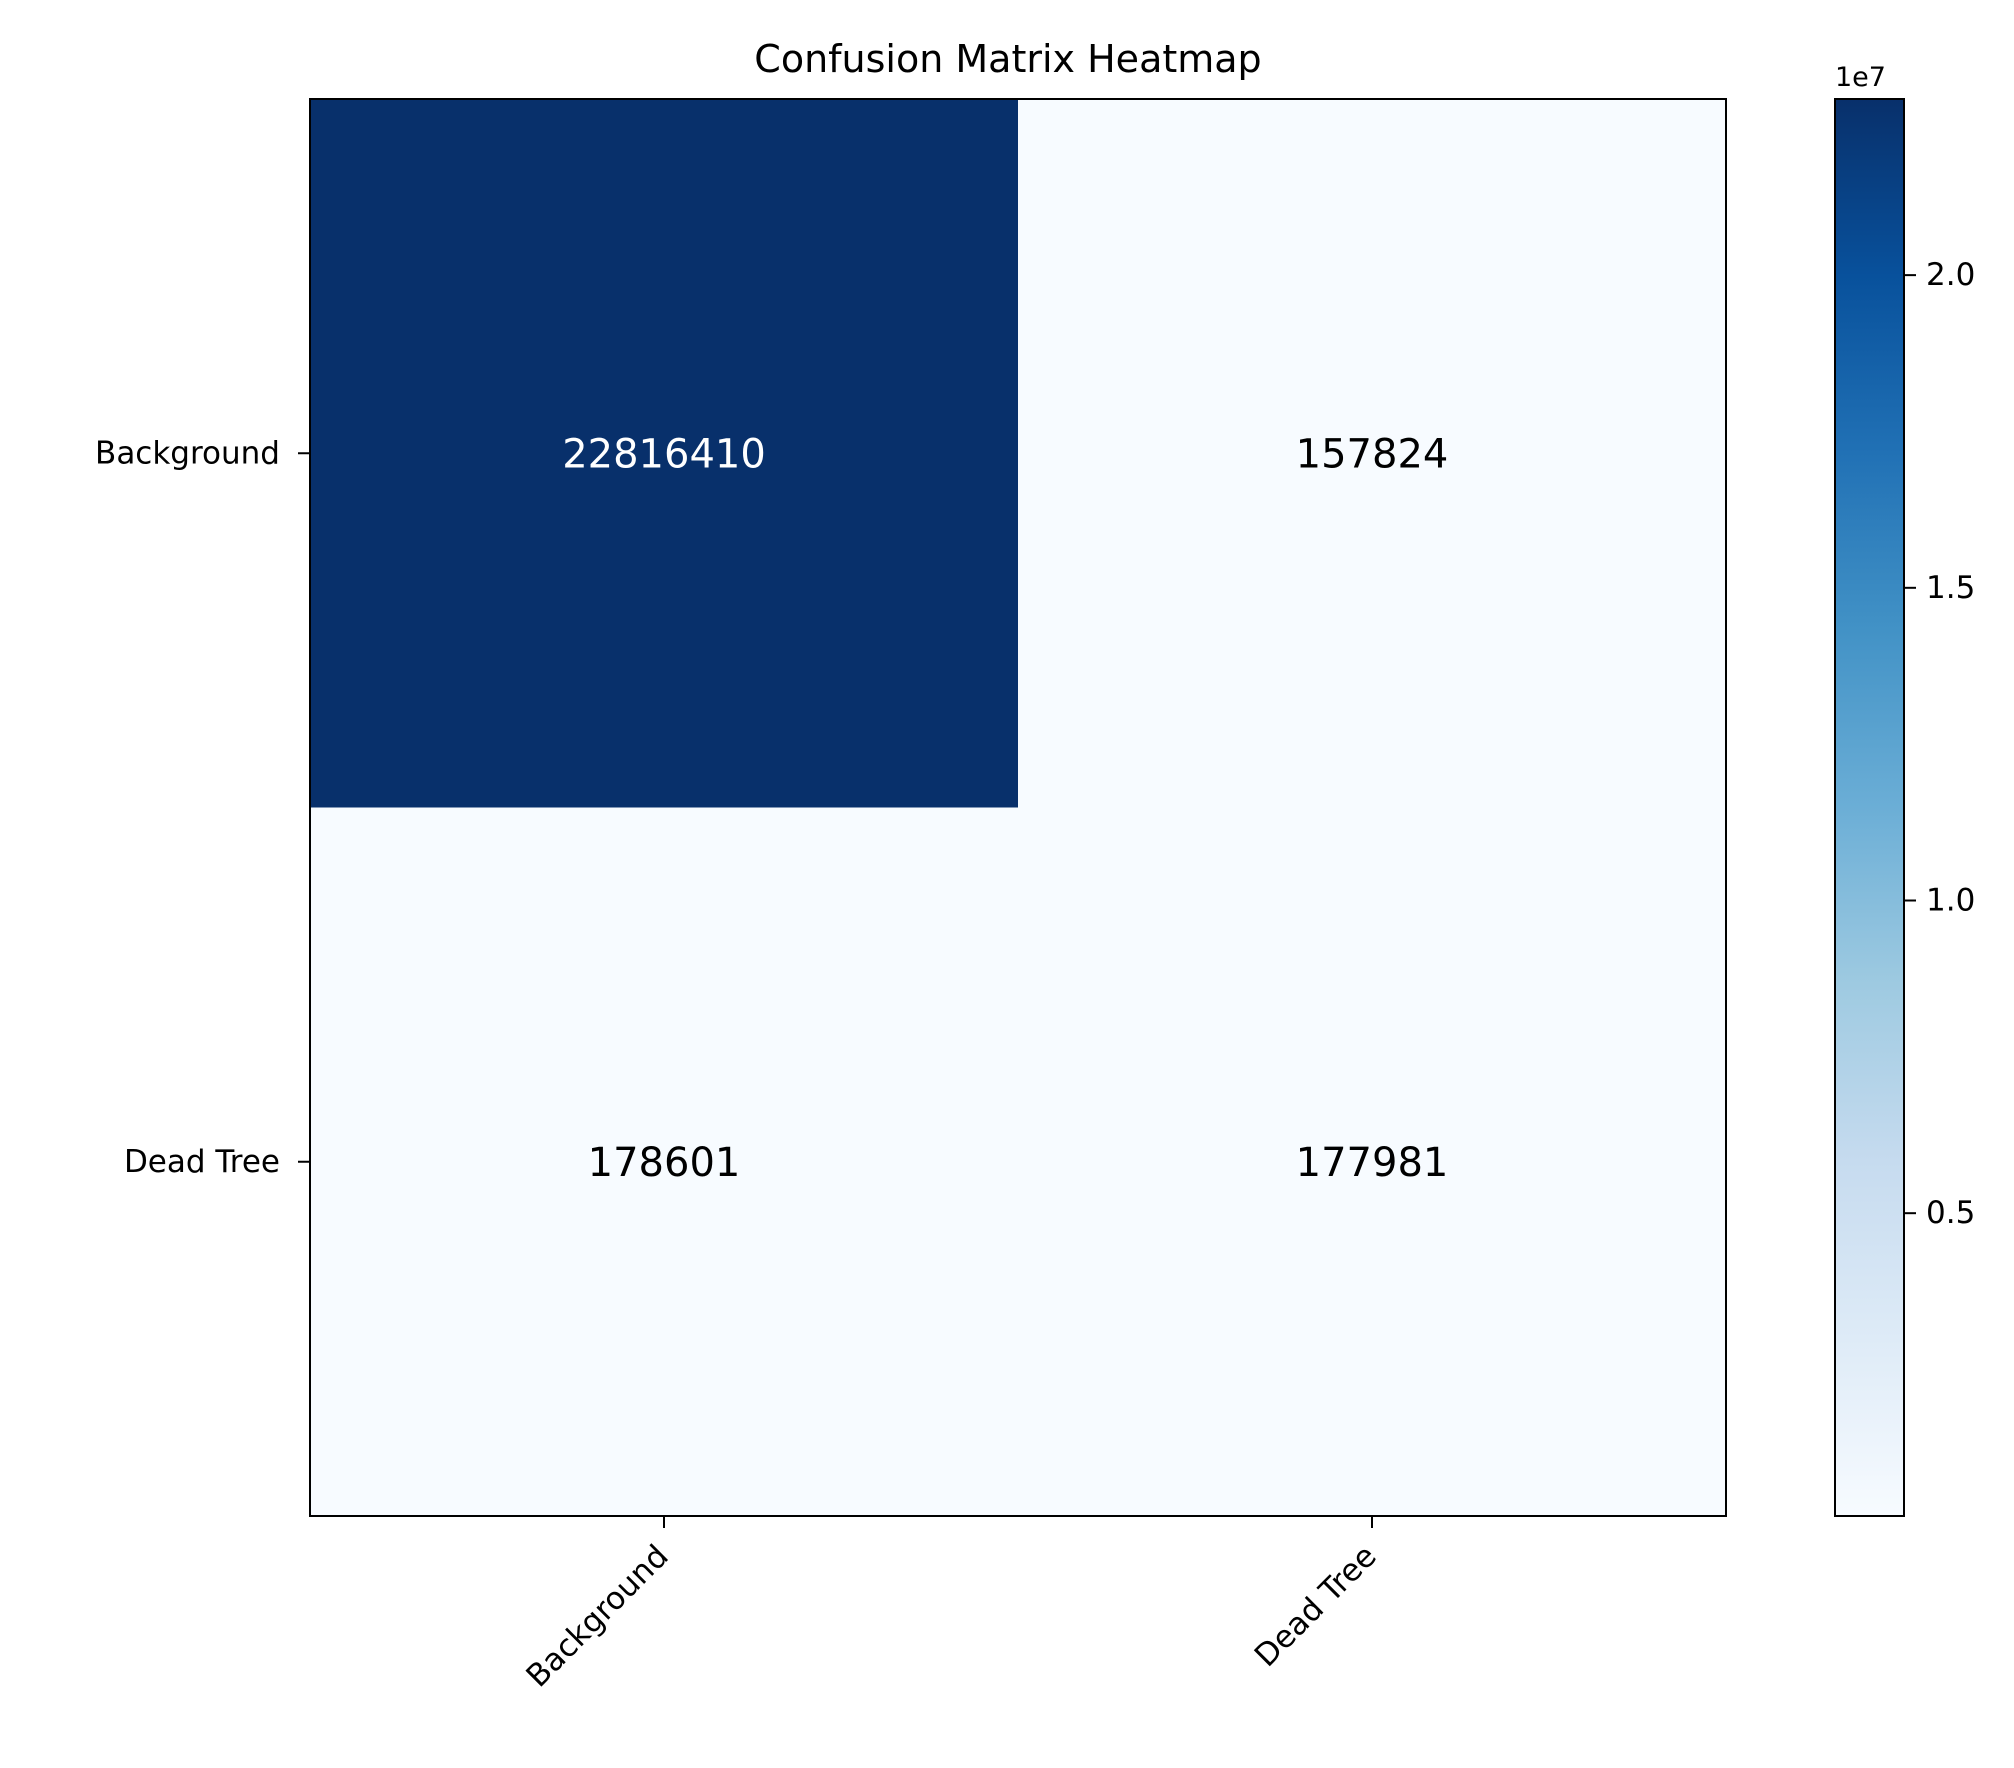 Image resolution: width=2014 pixels, height=1768 pixels. I want to click on heatmap-cell-label: 178601, so click(664, 1163).